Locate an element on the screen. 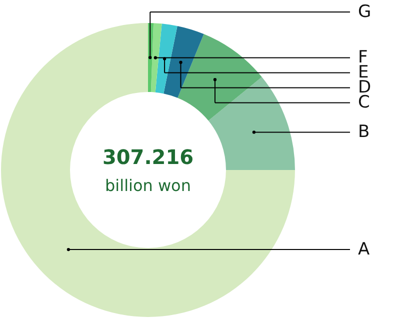 The width and height of the screenshot is (402, 320). text: 307.216 is located at coordinates (148, 157).